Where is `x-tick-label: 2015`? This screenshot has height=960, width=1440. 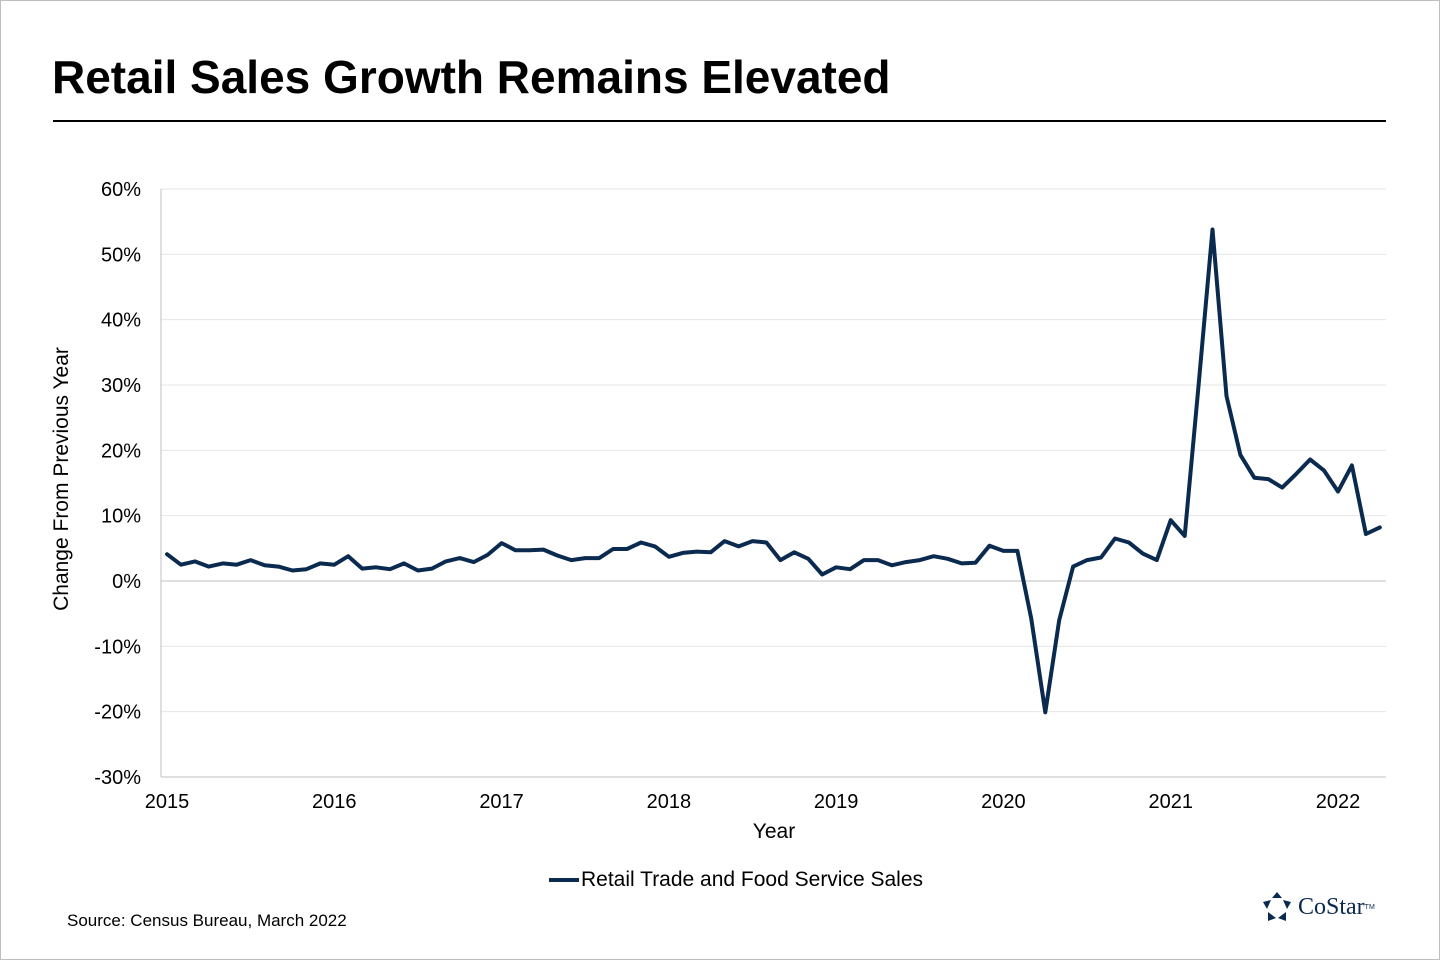
x-tick-label: 2015 is located at coordinates (167, 802).